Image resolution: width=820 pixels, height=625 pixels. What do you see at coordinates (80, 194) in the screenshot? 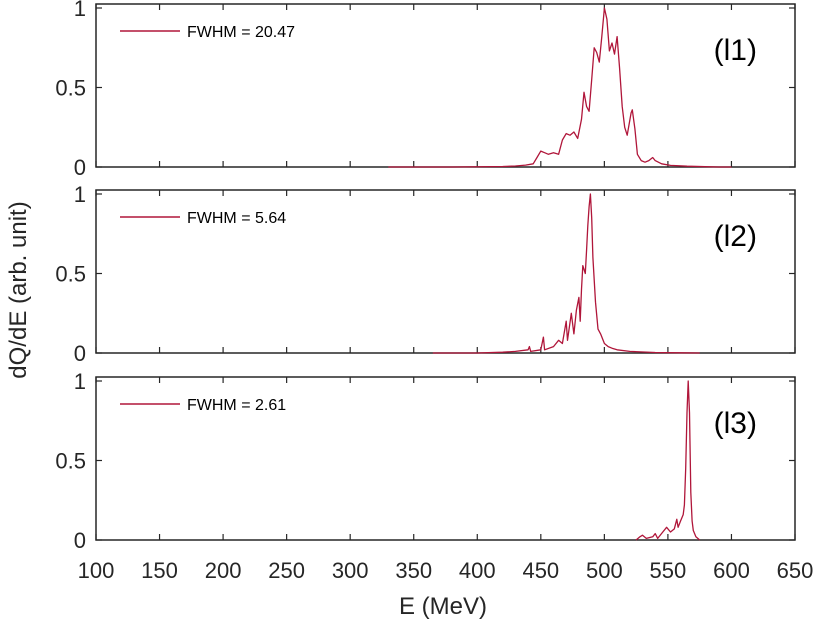
I see `y-tick-label-l2-2: 1` at bounding box center [80, 194].